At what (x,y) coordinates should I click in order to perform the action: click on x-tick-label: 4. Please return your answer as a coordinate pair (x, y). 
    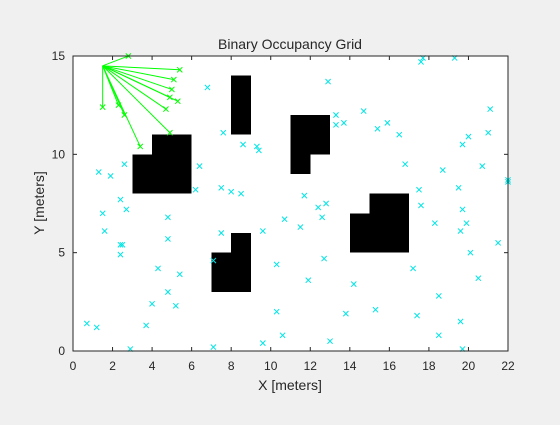
    Looking at the image, I should click on (152, 366).